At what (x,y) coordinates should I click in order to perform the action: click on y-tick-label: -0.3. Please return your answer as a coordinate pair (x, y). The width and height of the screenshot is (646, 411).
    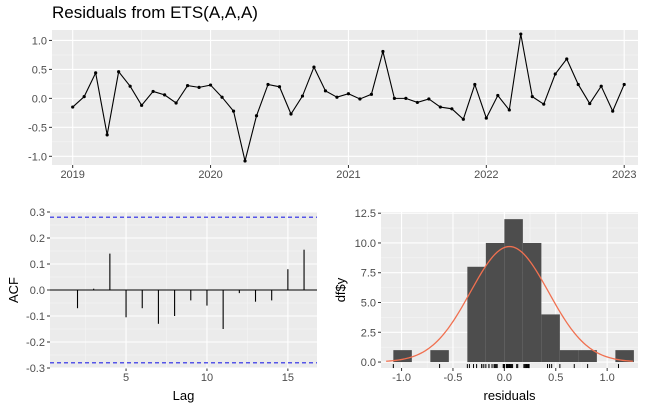
    Looking at the image, I should click on (35, 369).